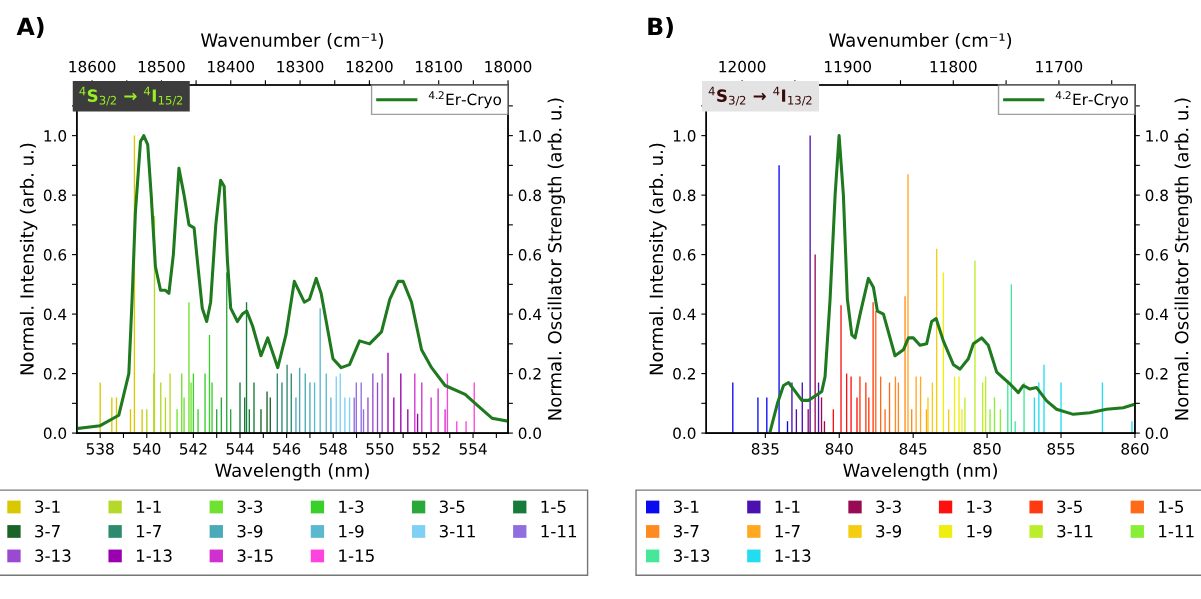  Describe the element at coordinates (255, 555) in the screenshot. I see `legend-label: 3-15` at that location.